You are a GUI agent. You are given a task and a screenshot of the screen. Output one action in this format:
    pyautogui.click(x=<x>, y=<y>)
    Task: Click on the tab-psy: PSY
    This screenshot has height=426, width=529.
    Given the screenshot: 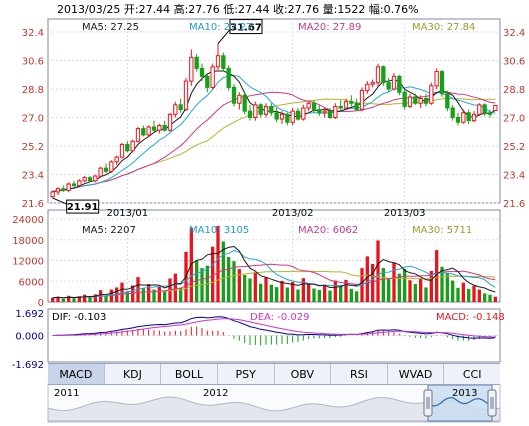 What is the action you would take?
    pyautogui.click(x=246, y=374)
    